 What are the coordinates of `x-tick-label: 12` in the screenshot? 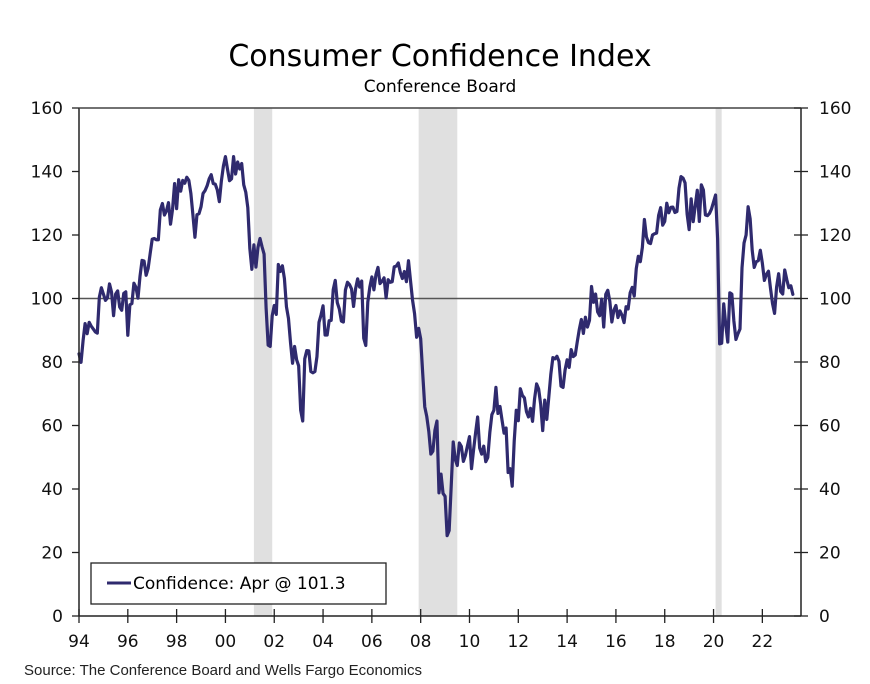 It's located at (518, 642).